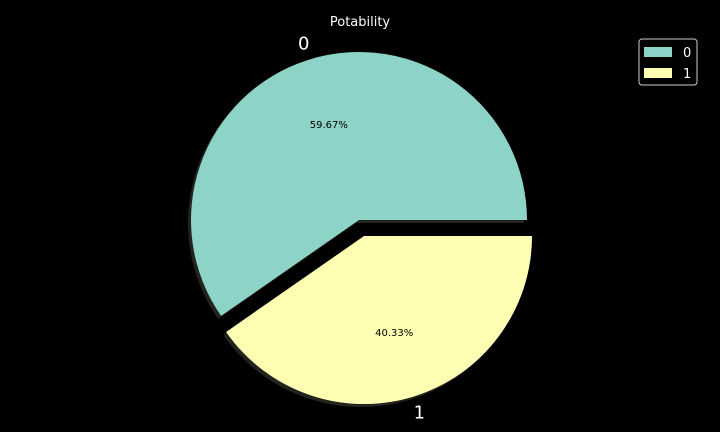 This screenshot has height=432, width=720. What do you see at coordinates (668, 62) in the screenshot?
I see `legend: 01` at bounding box center [668, 62].